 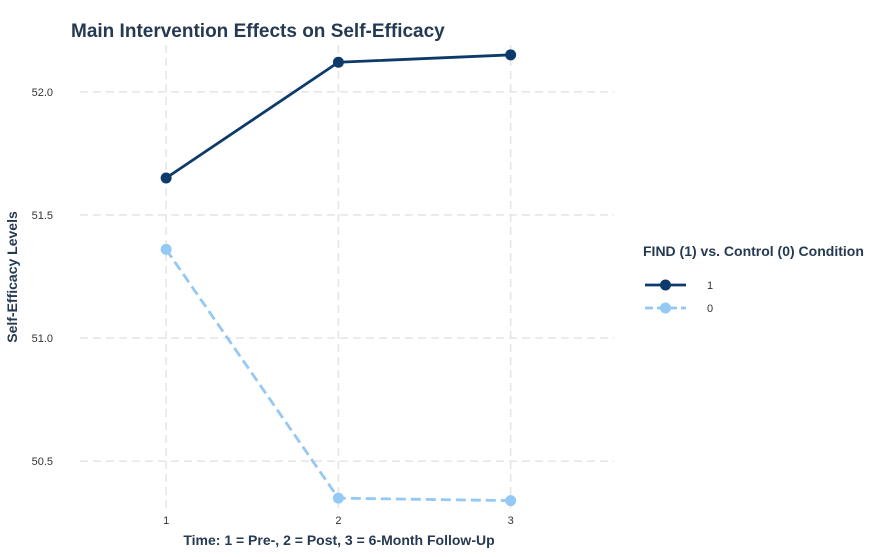 I want to click on legend-item-1: 1, so click(x=679, y=285).